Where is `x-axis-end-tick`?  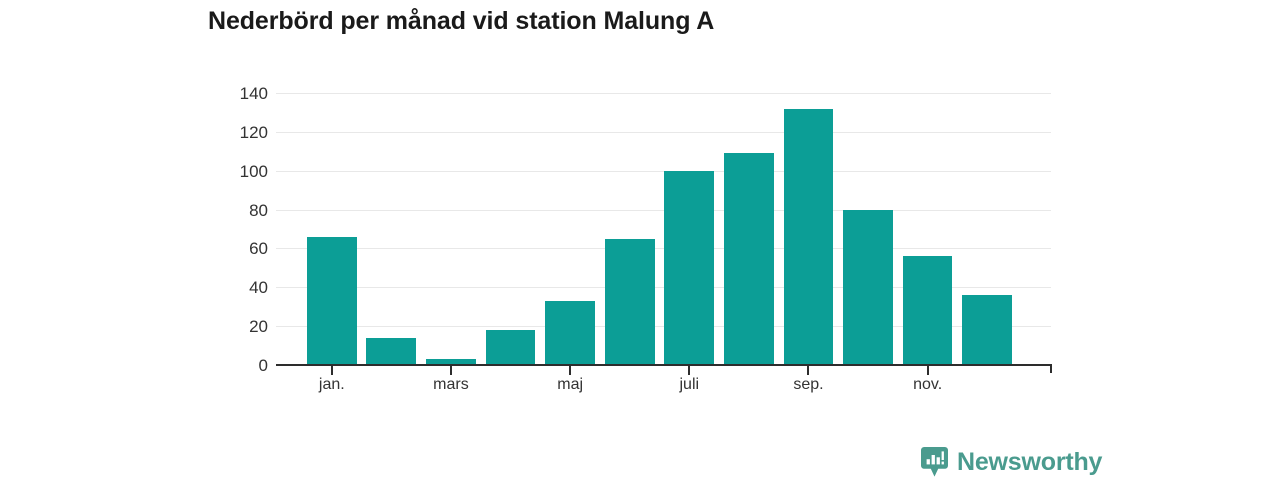 x-axis-end-tick is located at coordinates (1051, 368).